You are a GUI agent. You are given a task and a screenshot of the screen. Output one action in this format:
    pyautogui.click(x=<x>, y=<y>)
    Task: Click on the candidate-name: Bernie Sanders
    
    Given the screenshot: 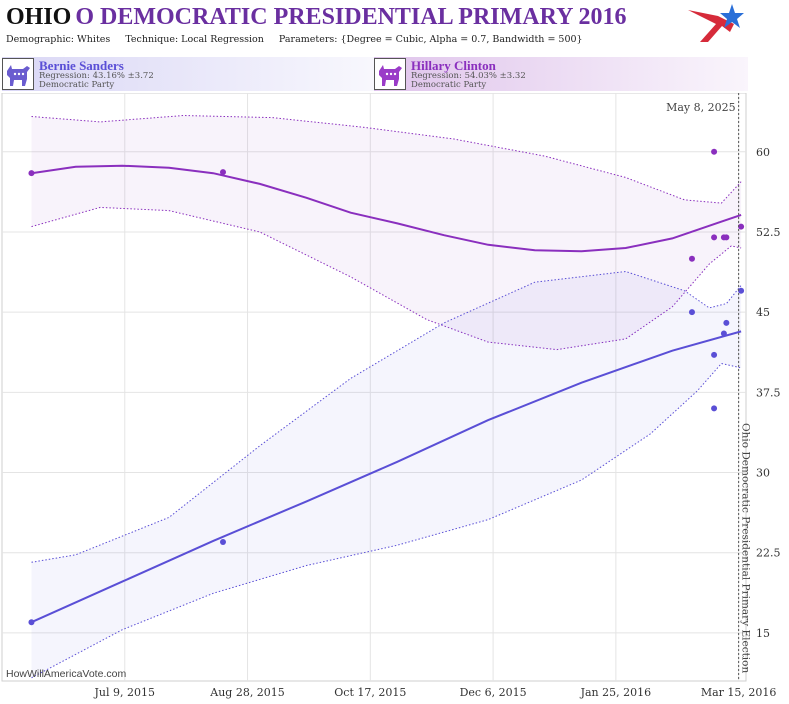 What is the action you would take?
    pyautogui.click(x=81, y=65)
    